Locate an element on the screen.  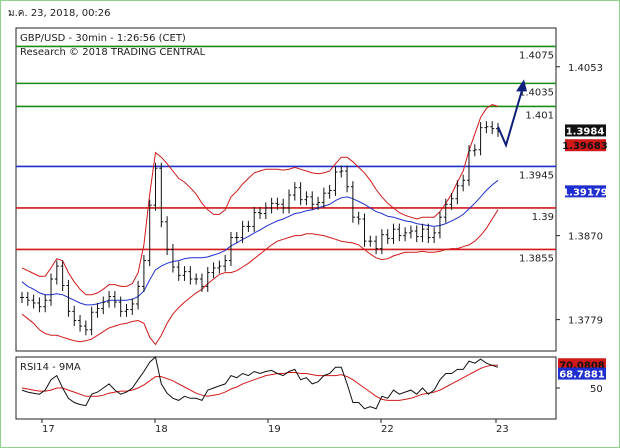
level-label-3: 1.3945 is located at coordinates (536, 175).